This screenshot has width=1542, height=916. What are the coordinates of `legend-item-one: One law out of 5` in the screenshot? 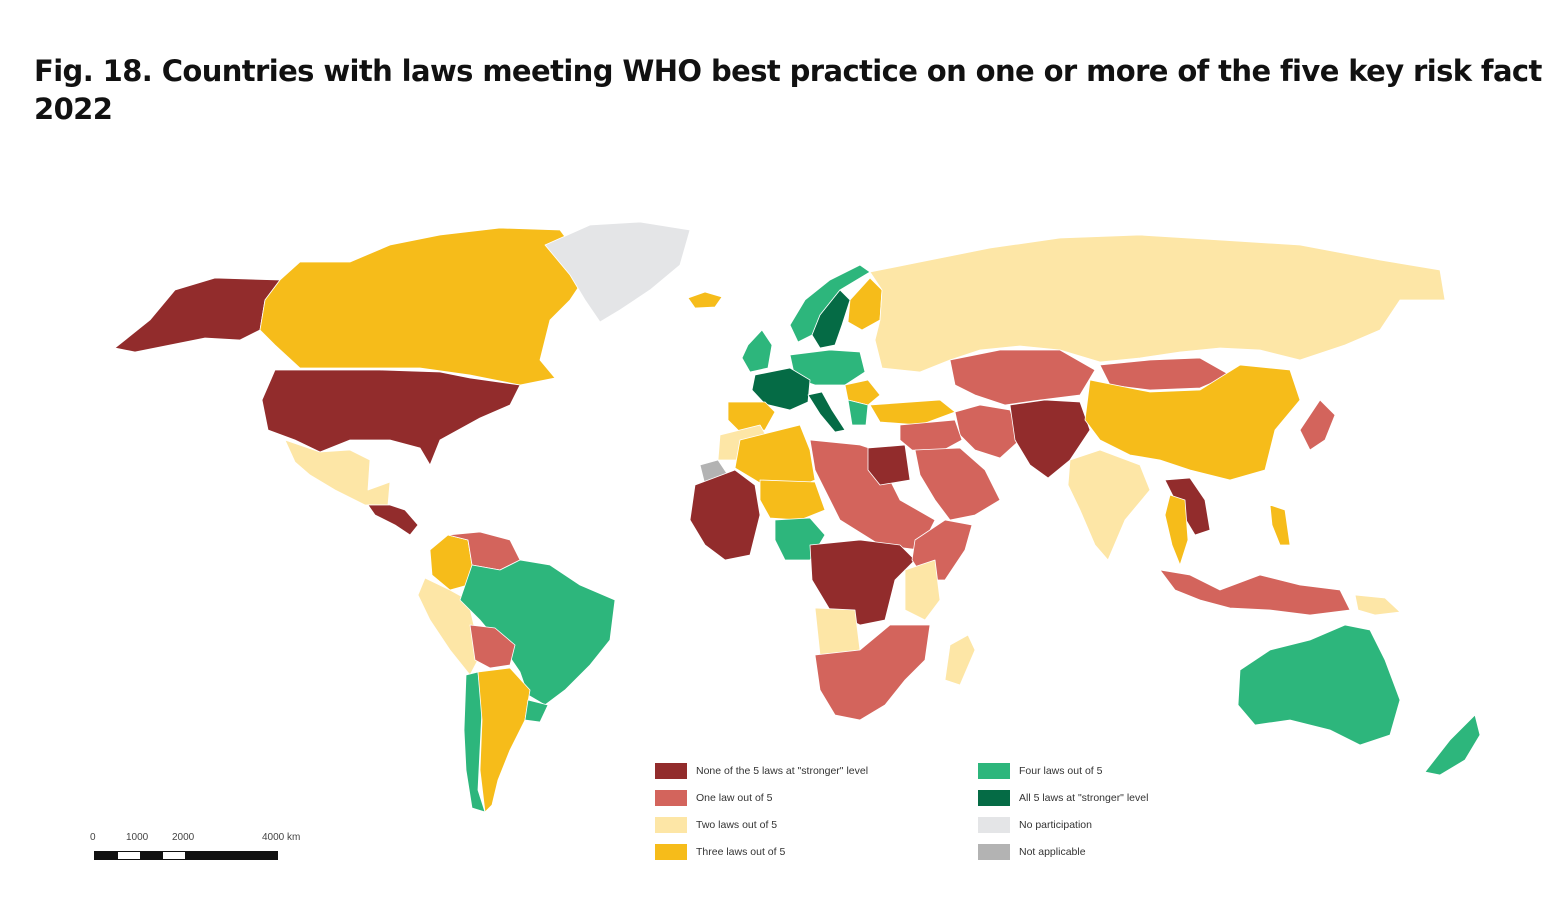 It's located at (713, 798).